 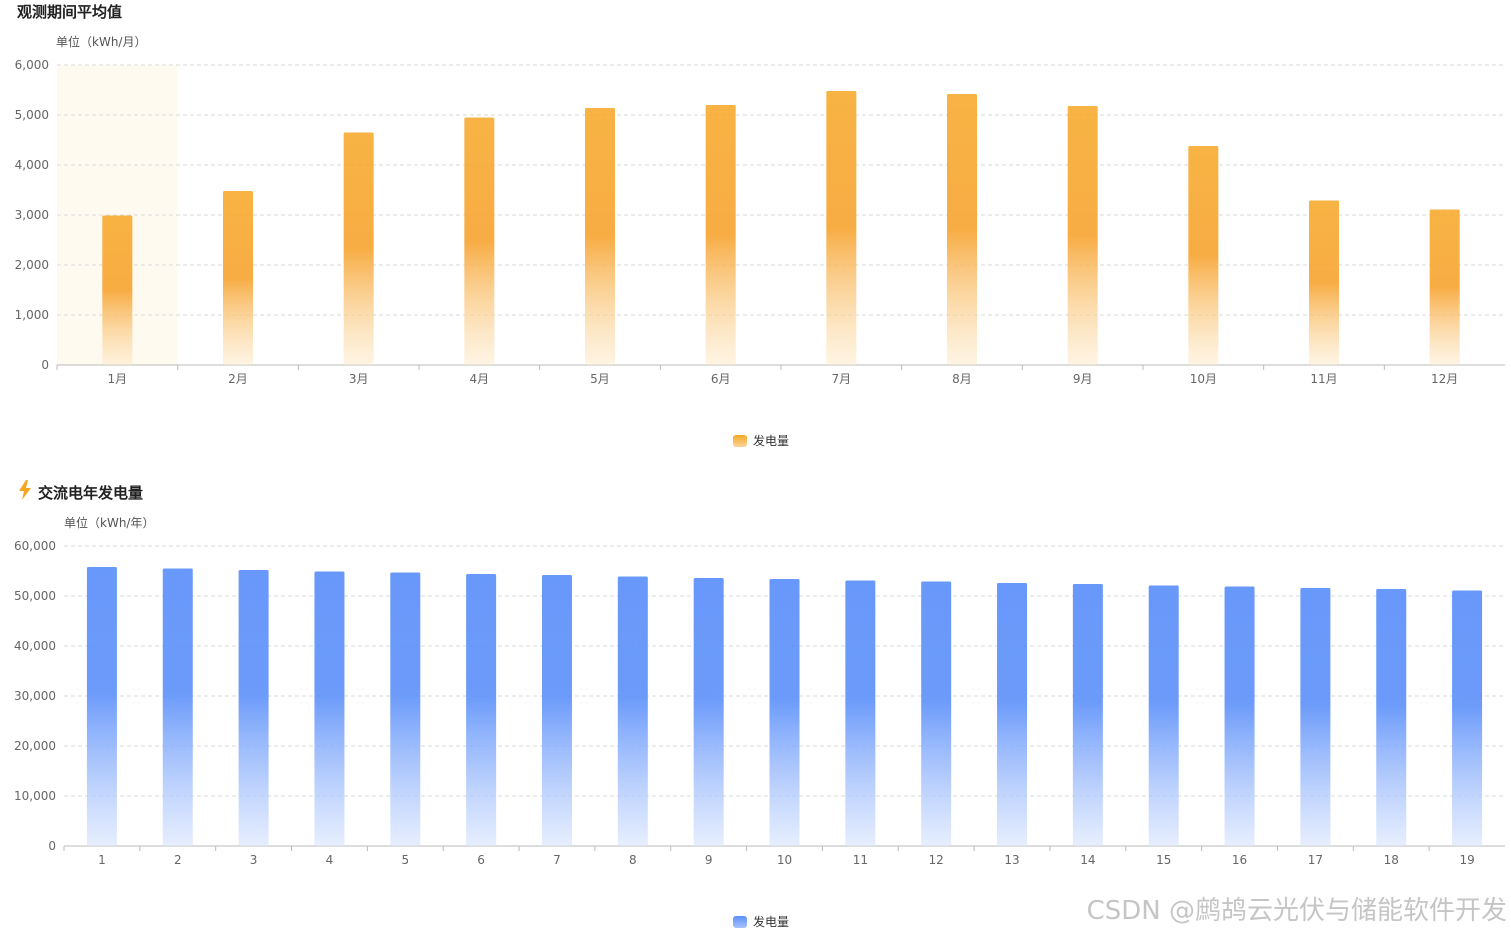 What do you see at coordinates (1203, 379) in the screenshot?
I see `x-tick-label: 10月` at bounding box center [1203, 379].